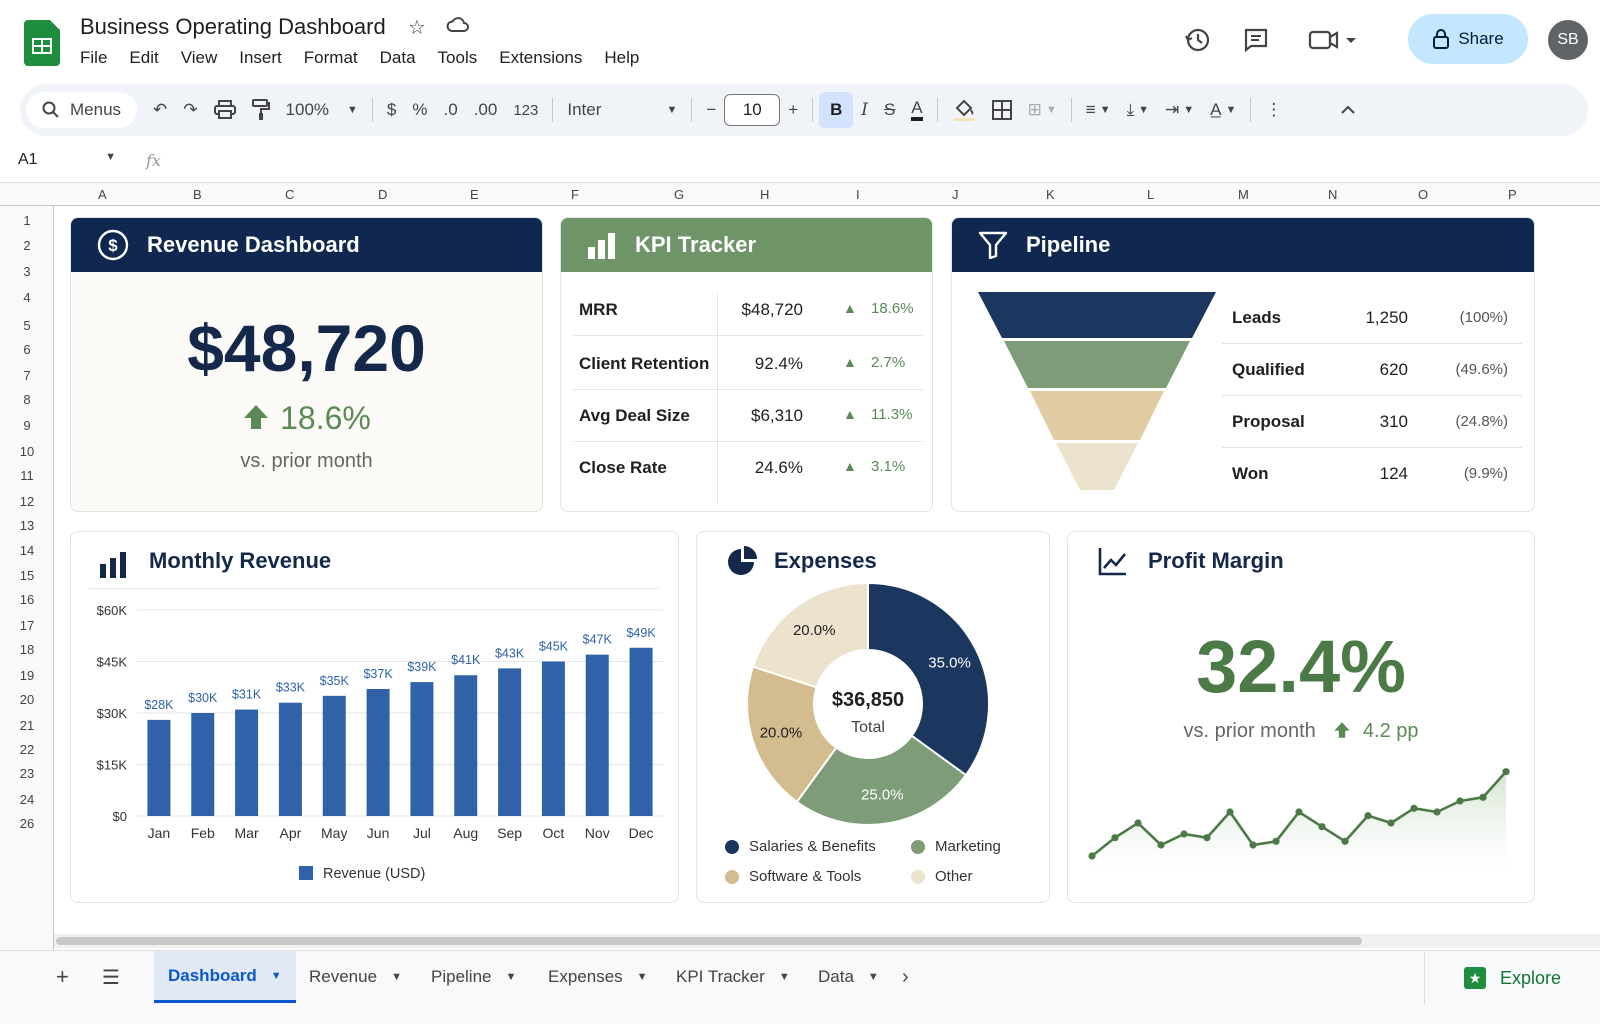  I want to click on row-header: 10, so click(27, 451).